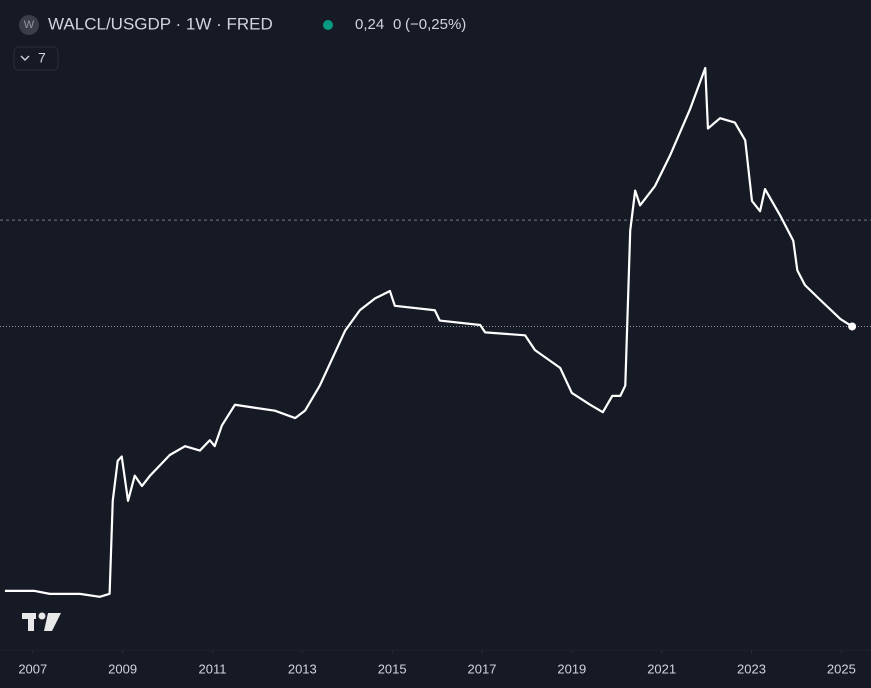 The image size is (871, 688). Describe the element at coordinates (25, 58) in the screenshot. I see `chevron-icon` at that location.